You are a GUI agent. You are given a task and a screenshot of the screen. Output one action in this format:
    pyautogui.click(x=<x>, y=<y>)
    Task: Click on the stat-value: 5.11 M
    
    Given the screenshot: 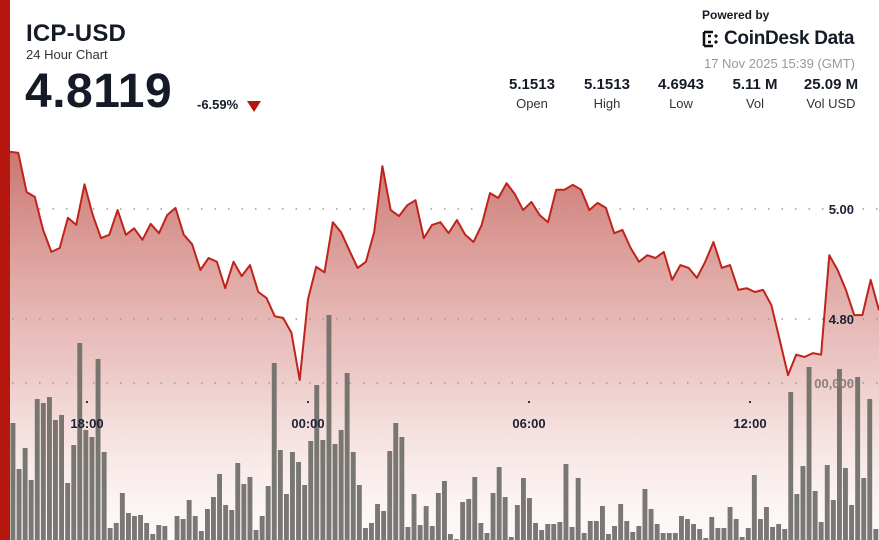 What is the action you would take?
    pyautogui.click(x=755, y=84)
    